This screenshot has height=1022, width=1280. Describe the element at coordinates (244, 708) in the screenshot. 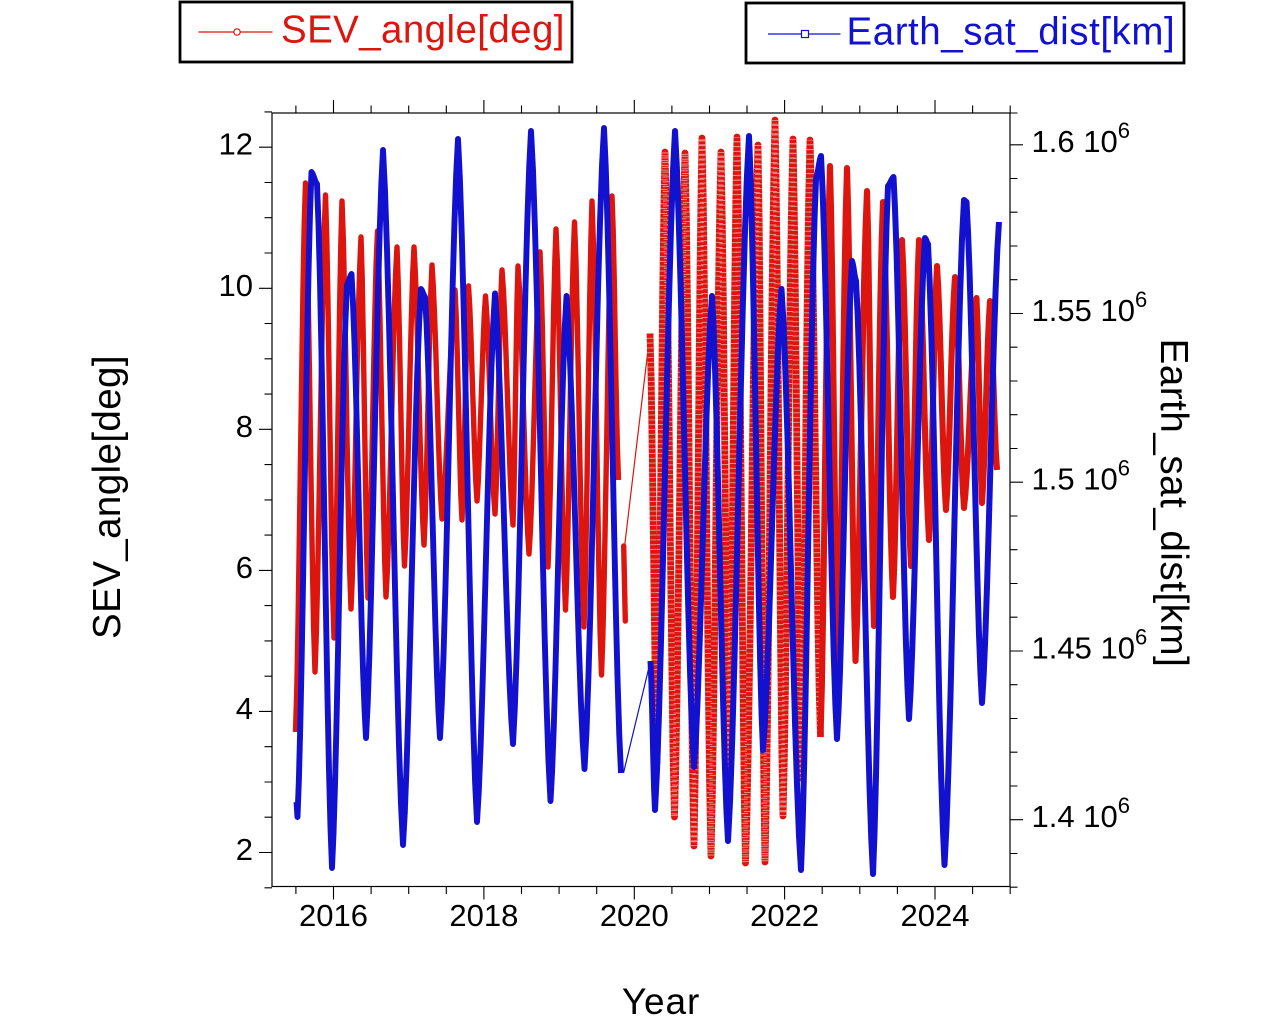

I see `svg-text: 4` at that location.